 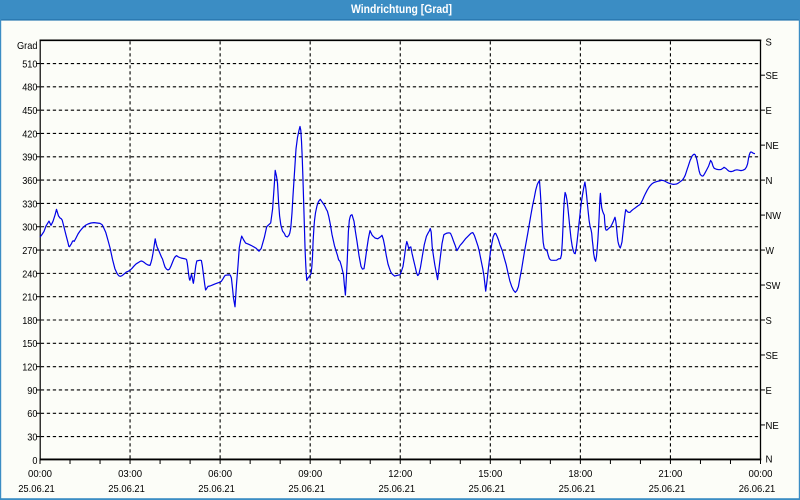 What do you see at coordinates (580, 474) in the screenshot?
I see `svg-text: 18:00` at bounding box center [580, 474].